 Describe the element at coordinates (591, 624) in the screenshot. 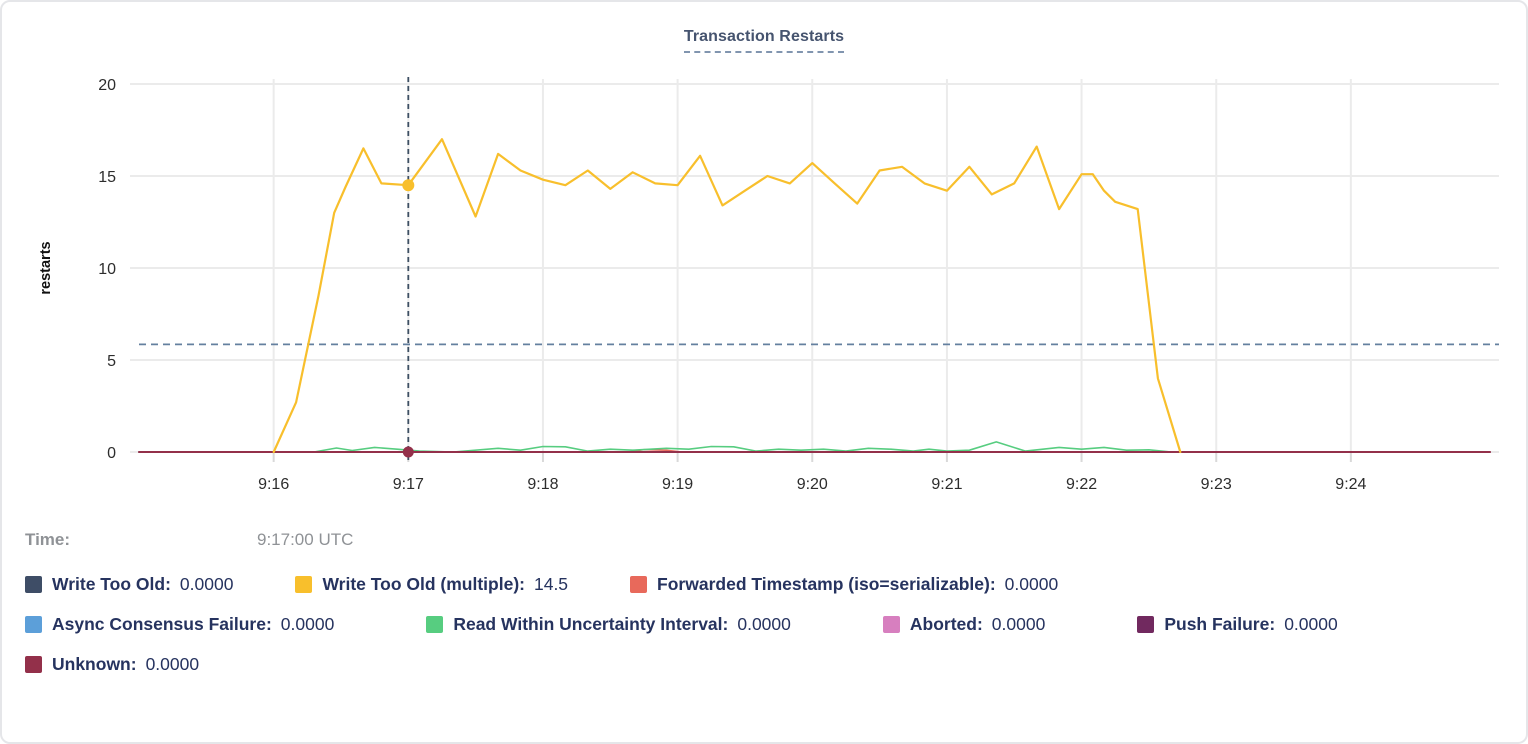

I see `legend-label: Read Within Uncertainty Interval:` at that location.